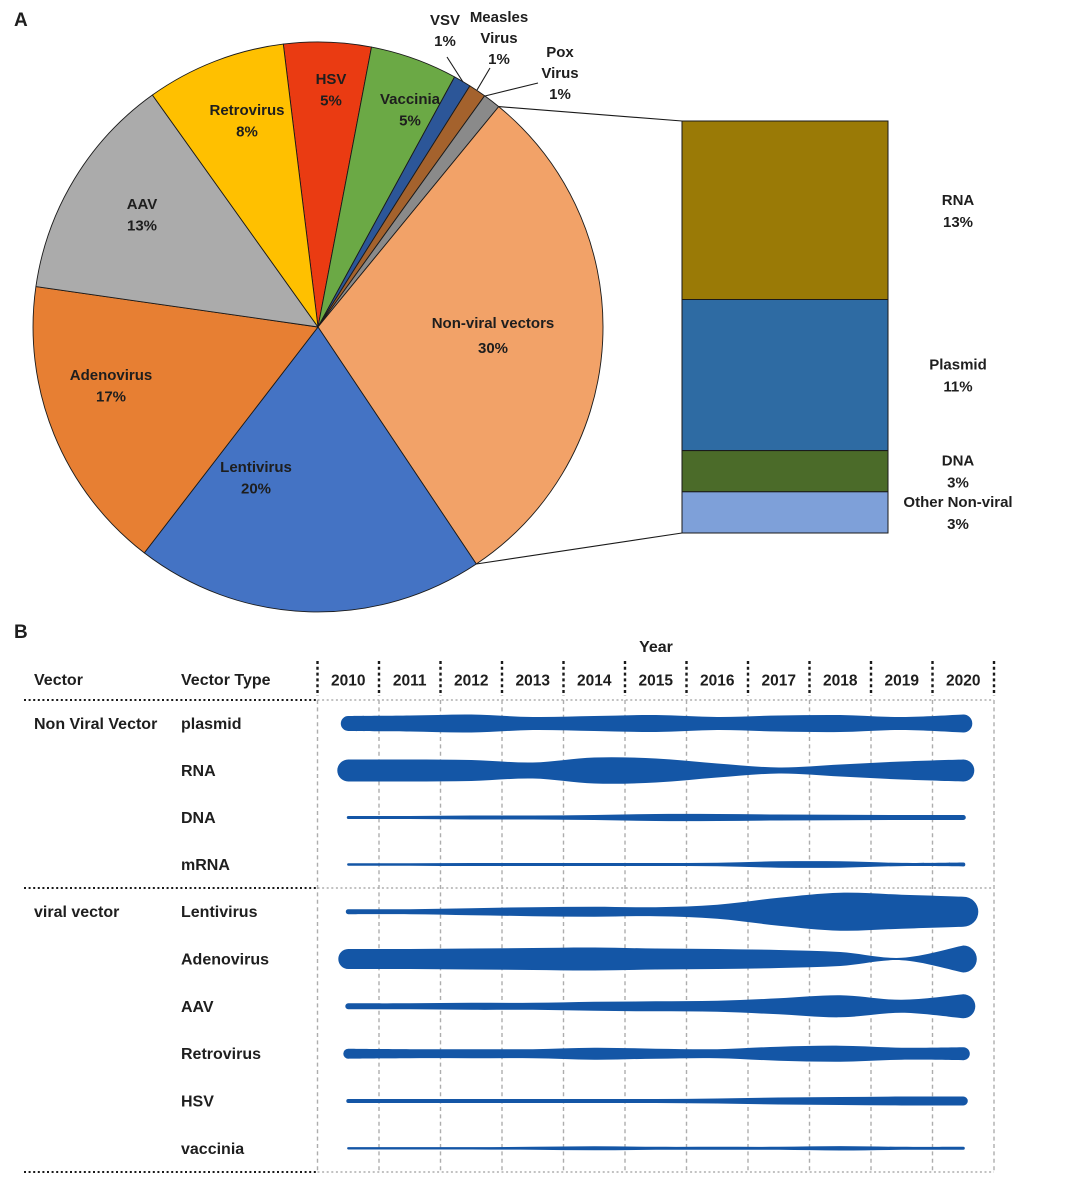  I want to click on bar-segment-label: 13%, so click(958, 222).